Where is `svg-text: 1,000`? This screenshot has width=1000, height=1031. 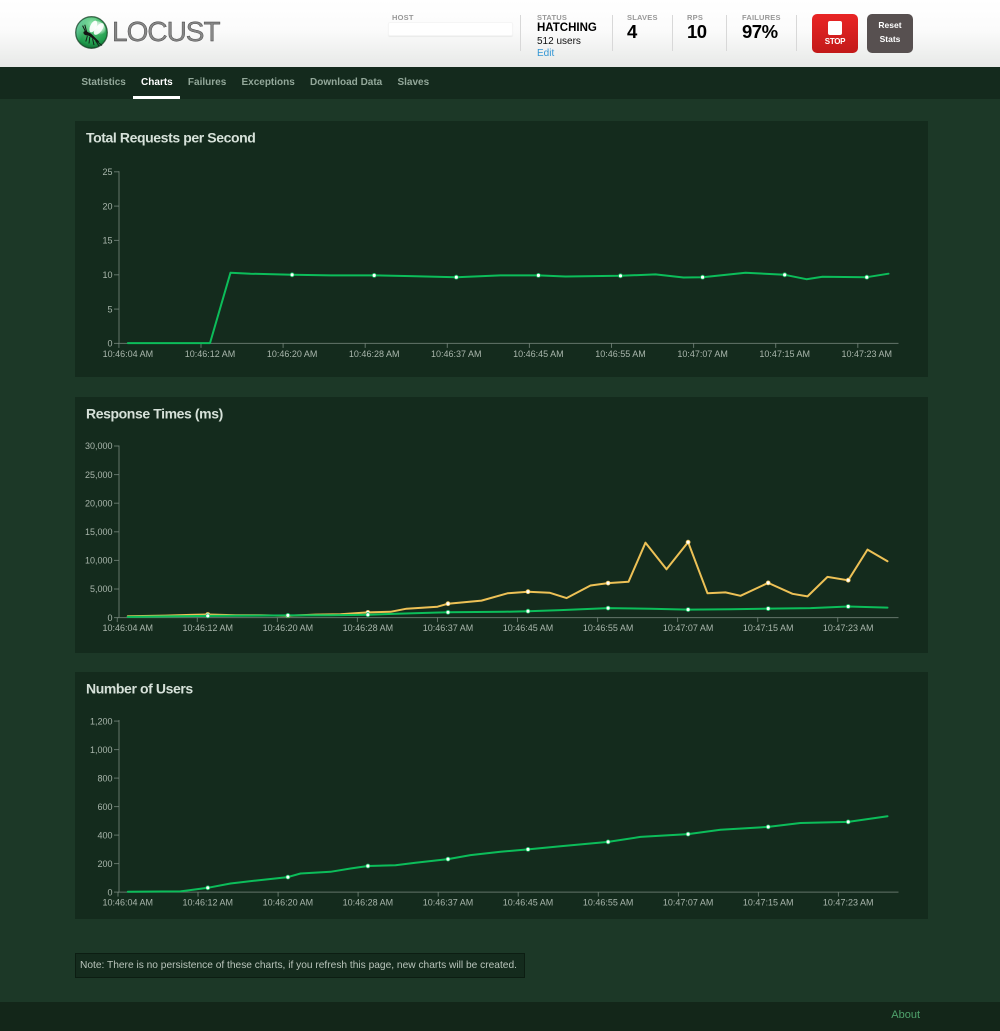 svg-text: 1,000 is located at coordinates (100, 750).